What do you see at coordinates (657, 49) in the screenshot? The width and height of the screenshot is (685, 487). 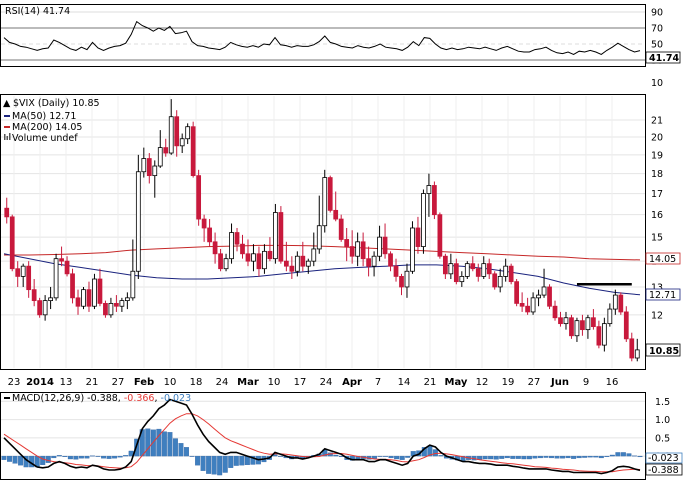 I see `rsi-axis: 9070503010` at bounding box center [657, 49].